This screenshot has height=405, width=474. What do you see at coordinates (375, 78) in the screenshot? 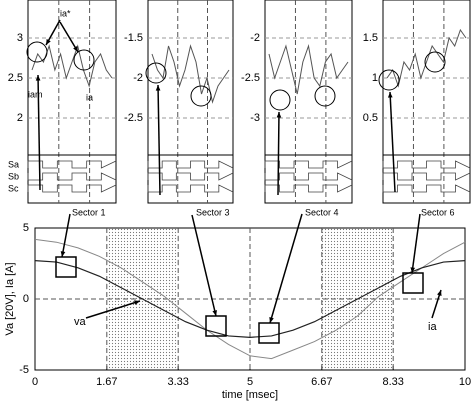
I see `y-tick-label: 1` at bounding box center [375, 78].